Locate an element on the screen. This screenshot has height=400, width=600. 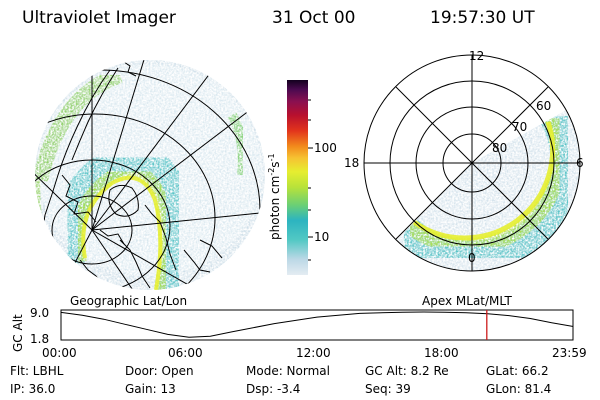
colorbar-gradient is located at coordinates (297, 177).